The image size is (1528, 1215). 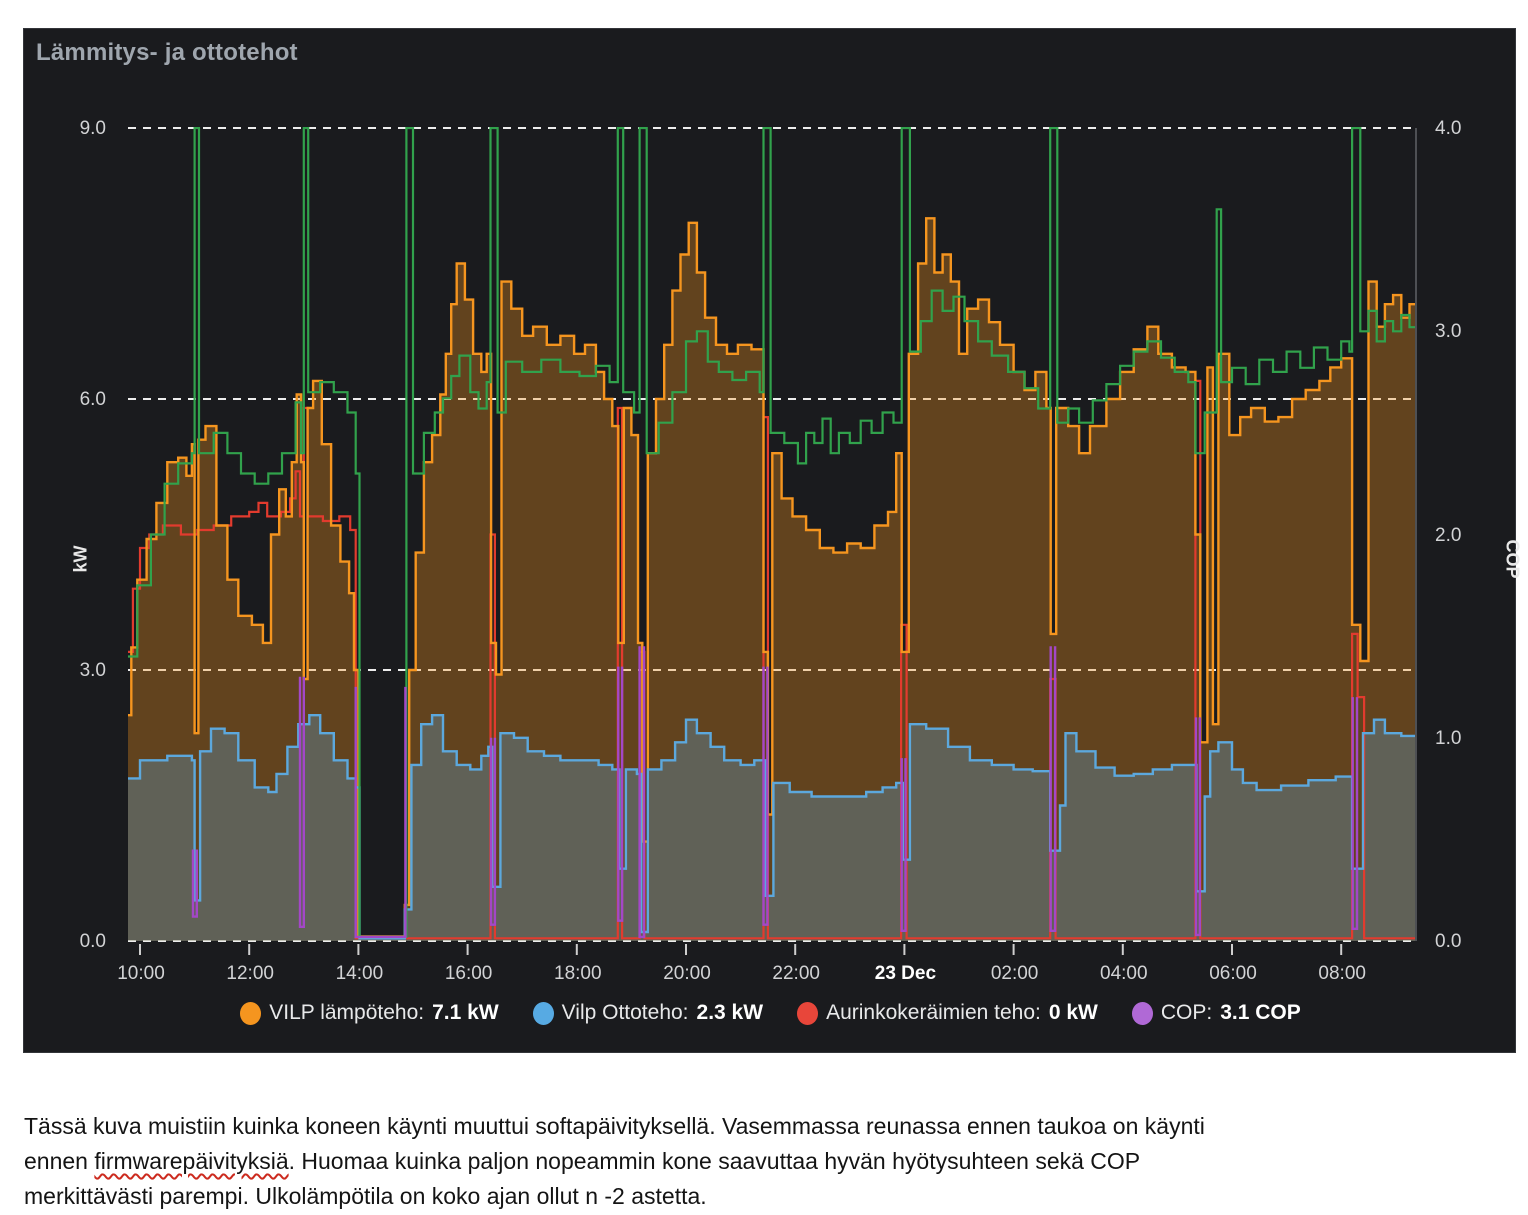 What do you see at coordinates (167, 52) in the screenshot?
I see `panel-title: Lämmitys- ja ottotehot` at bounding box center [167, 52].